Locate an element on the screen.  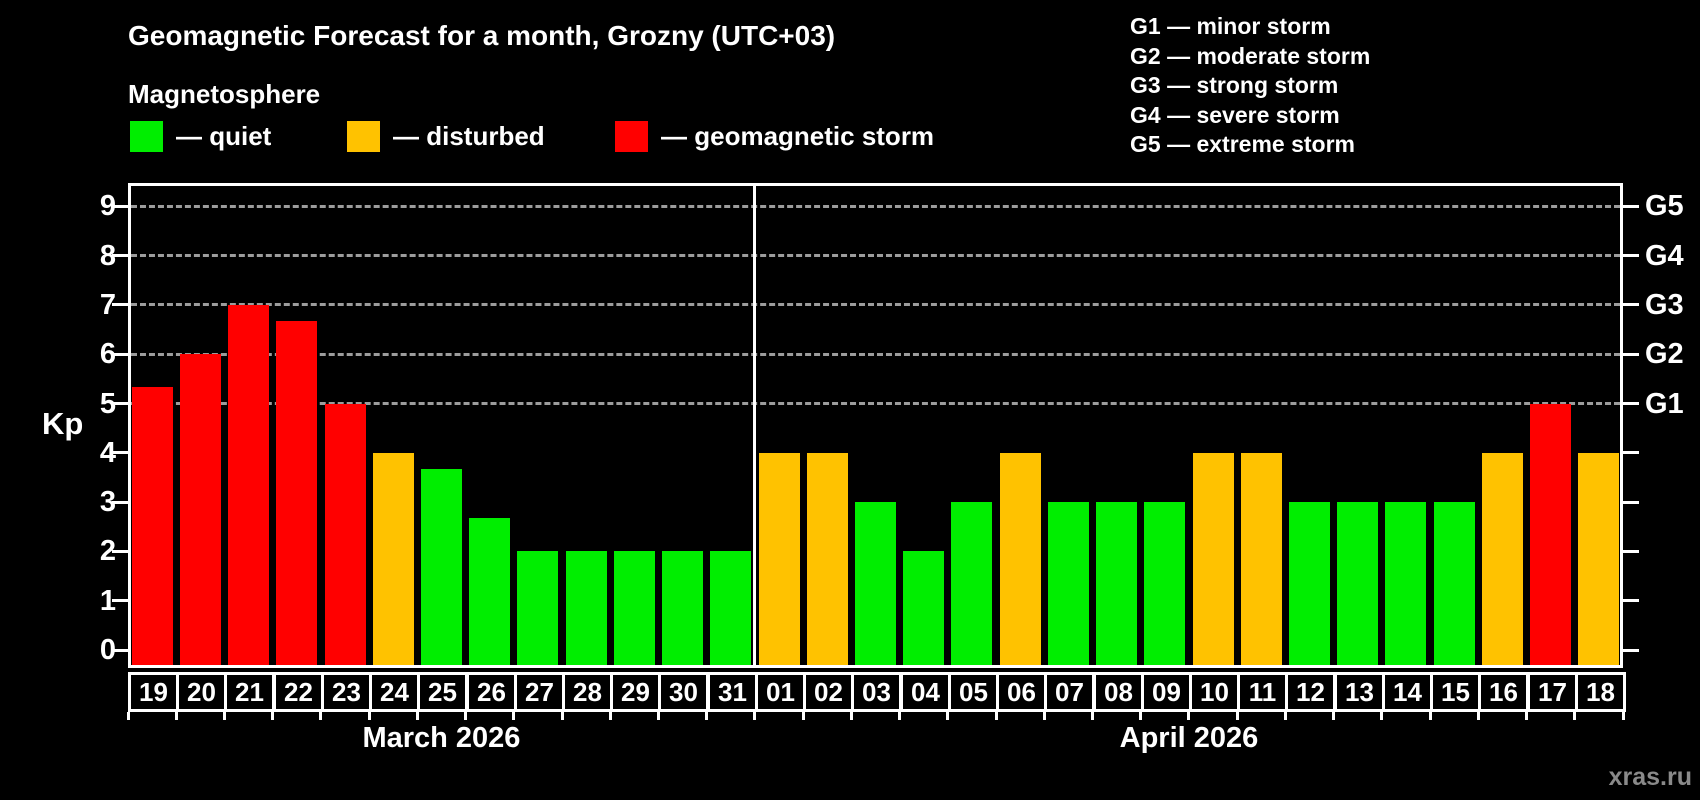
day-label: 09 is located at coordinates (1166, 692).